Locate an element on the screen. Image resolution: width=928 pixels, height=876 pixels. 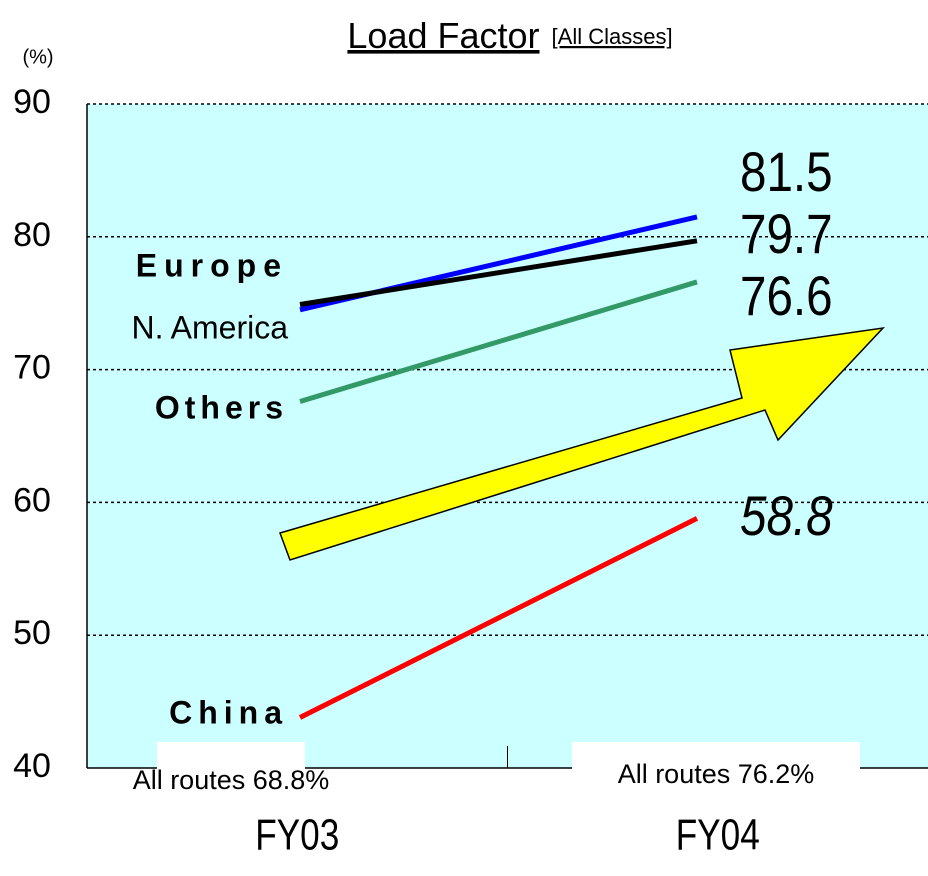
series-label: N. America is located at coordinates (210, 327).